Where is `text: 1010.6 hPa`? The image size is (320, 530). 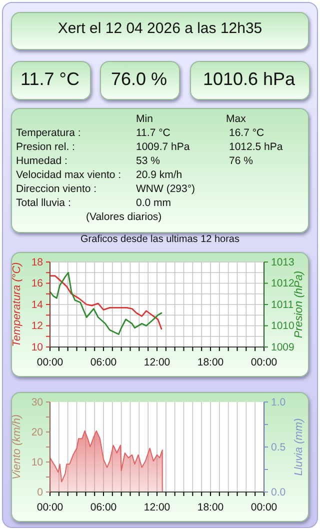 text: 1010.6 hPa is located at coordinates (249, 79).